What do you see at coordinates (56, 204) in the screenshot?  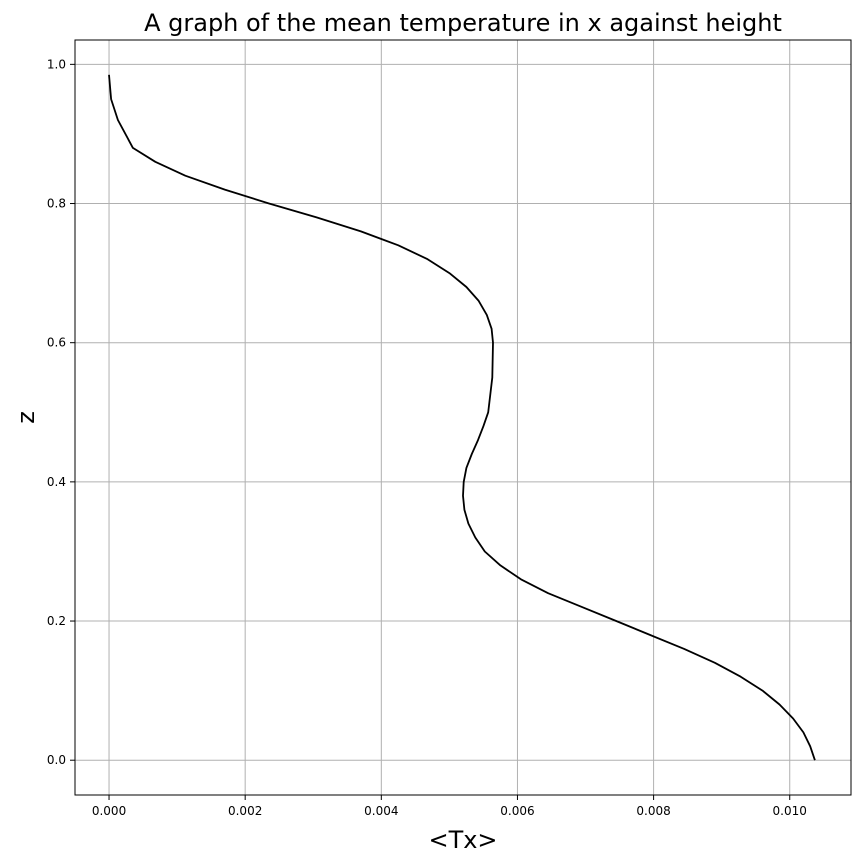 I see `y-tick-label: 0.8` at bounding box center [56, 204].